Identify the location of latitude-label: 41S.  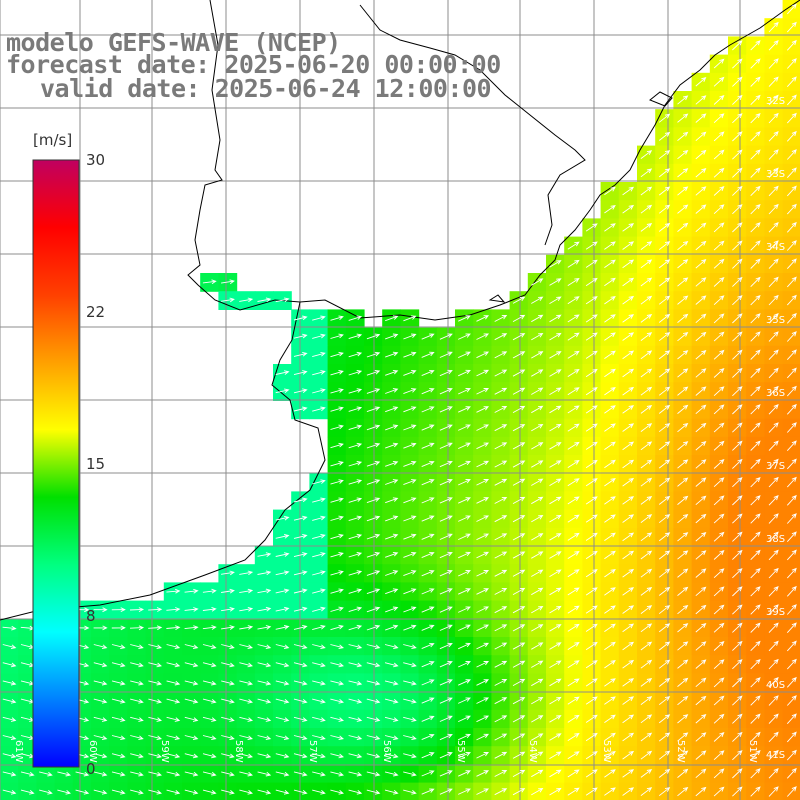
(775, 755).